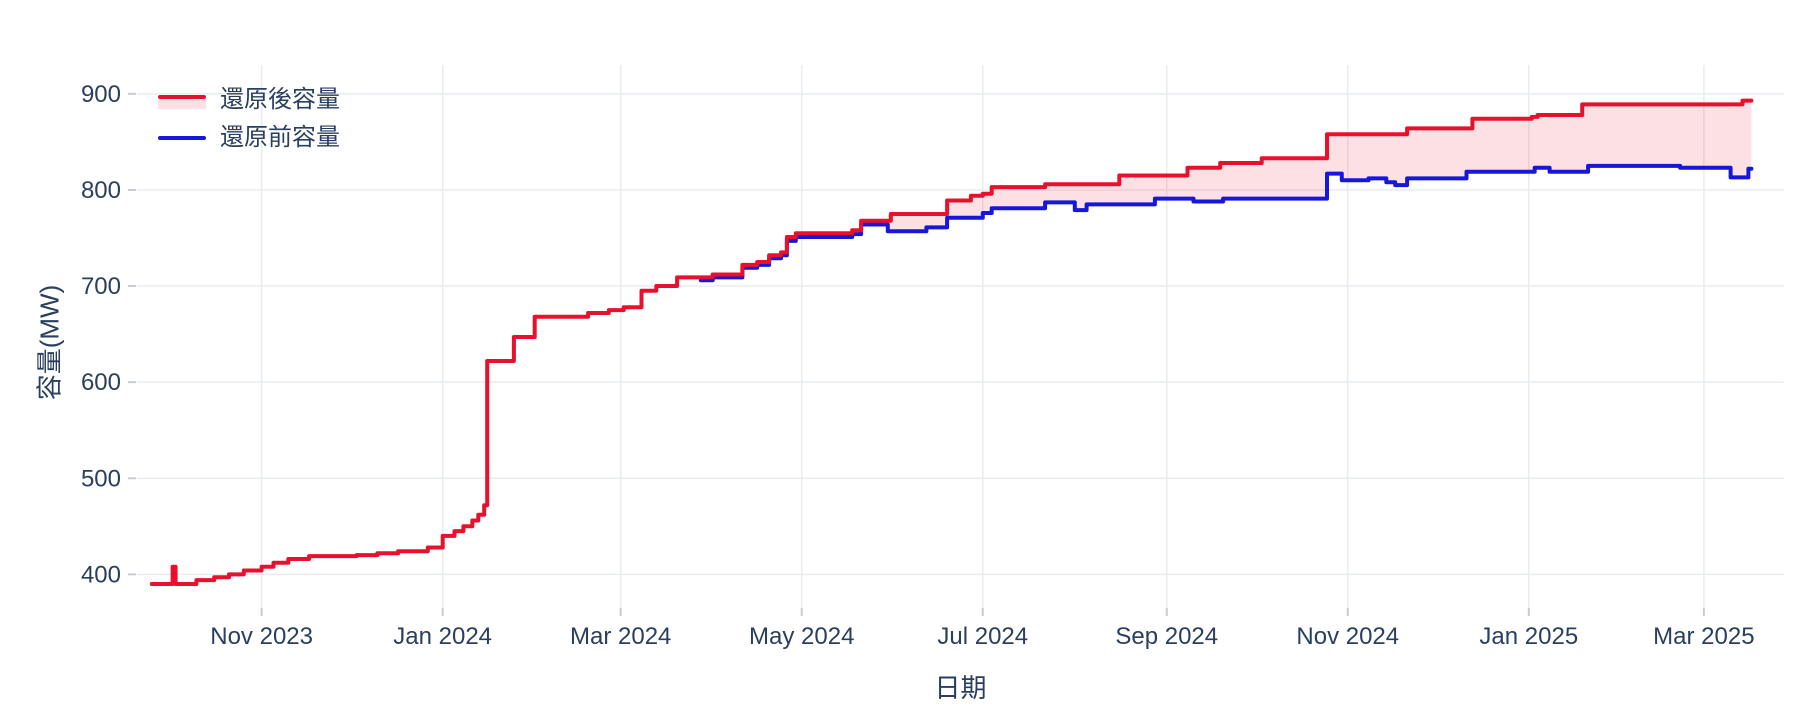 The height and width of the screenshot is (722, 1812). What do you see at coordinates (960, 688) in the screenshot?
I see `x-axis-title: 日期` at bounding box center [960, 688].